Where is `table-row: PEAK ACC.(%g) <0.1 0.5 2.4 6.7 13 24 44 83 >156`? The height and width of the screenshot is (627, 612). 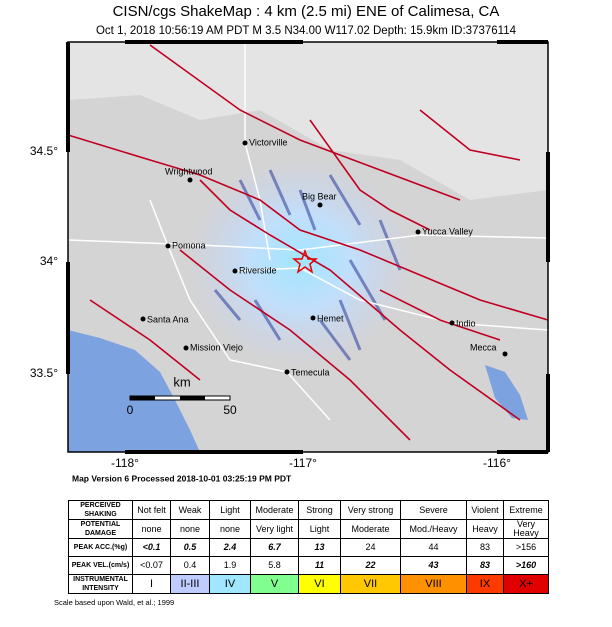 table-row: PEAK ACC.(%g) <0.1 0.5 2.4 6.7 13 24 44 83 >156 is located at coordinates (308, 547).